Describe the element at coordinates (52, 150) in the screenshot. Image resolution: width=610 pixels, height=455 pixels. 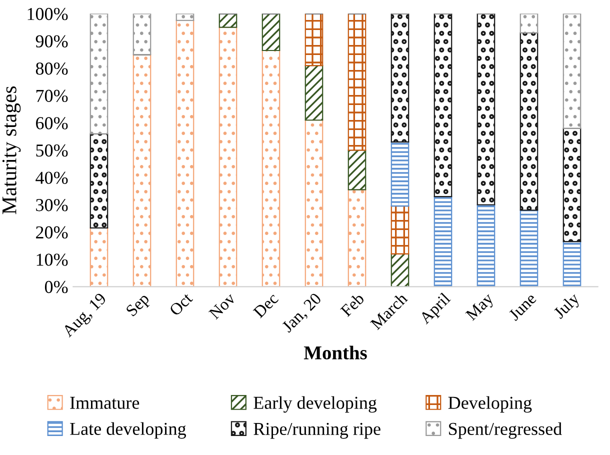
I see `y-tick-label: 50%` at that location.